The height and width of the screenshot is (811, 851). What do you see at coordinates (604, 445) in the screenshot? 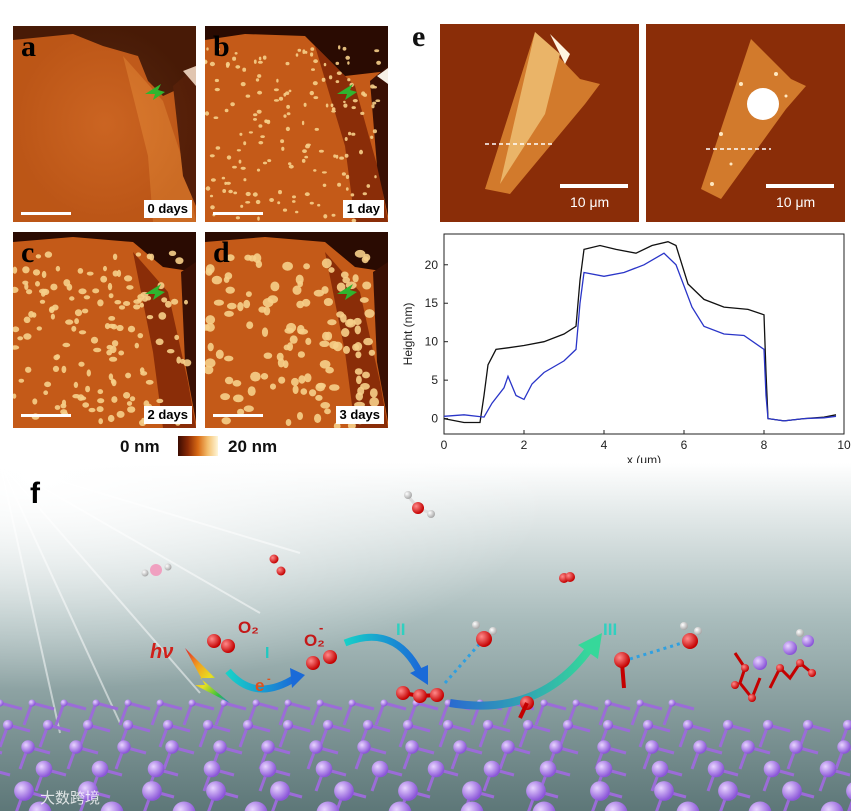
I see `x-tick-label: 4` at bounding box center [604, 445].